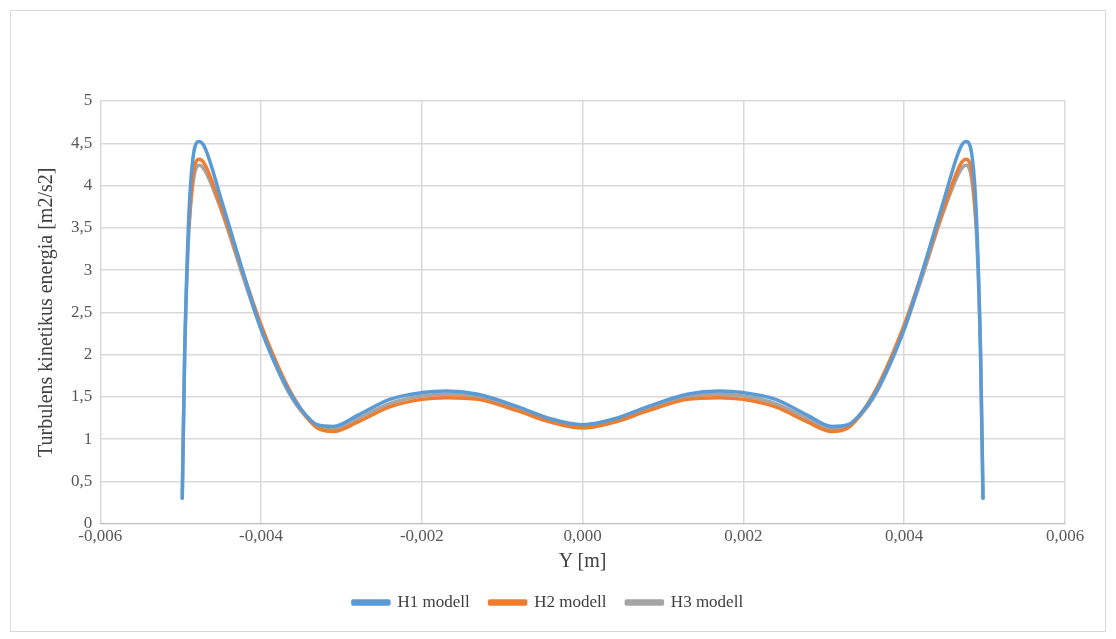 The height and width of the screenshot is (639, 1116). I want to click on x-tick-label: 0,000, so click(582, 536).